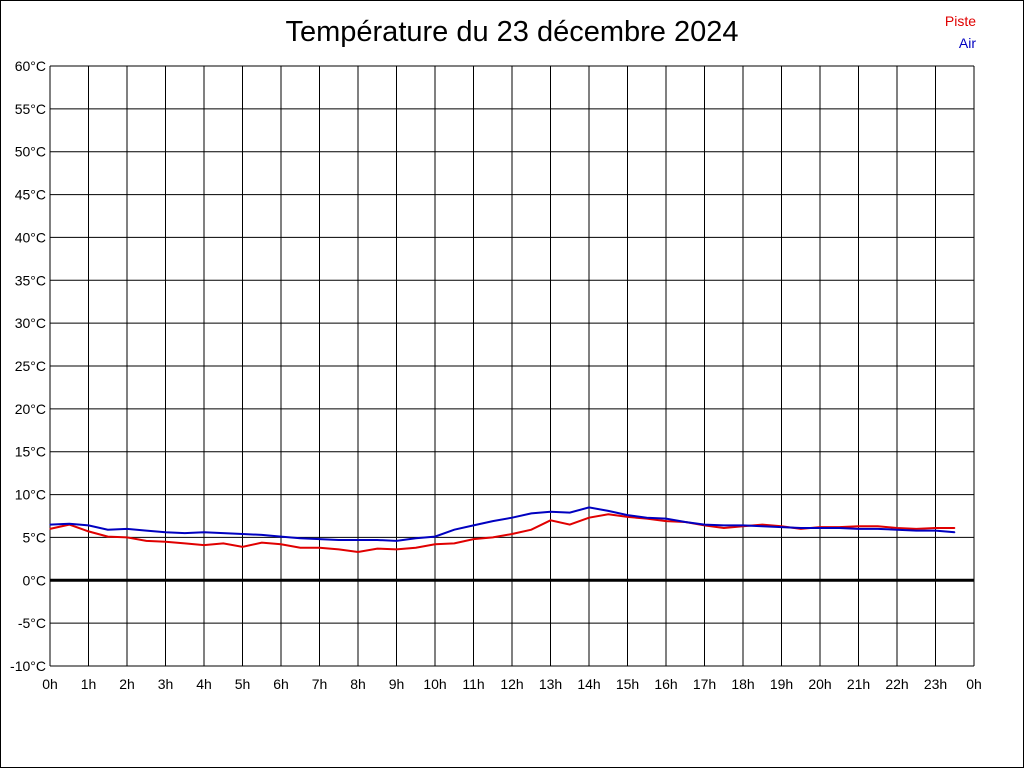 The height and width of the screenshot is (768, 1024). What do you see at coordinates (166, 684) in the screenshot?
I see `x-tick-label: 3h` at bounding box center [166, 684].